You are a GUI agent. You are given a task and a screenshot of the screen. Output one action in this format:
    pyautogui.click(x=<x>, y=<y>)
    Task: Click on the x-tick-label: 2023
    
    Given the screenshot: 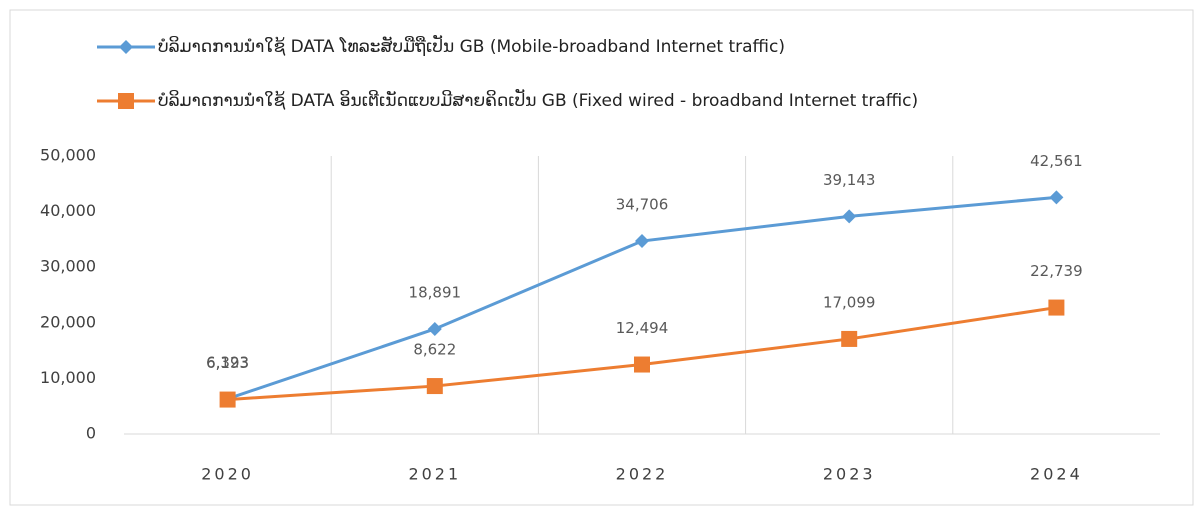 What is the action you would take?
    pyautogui.click(x=849, y=474)
    